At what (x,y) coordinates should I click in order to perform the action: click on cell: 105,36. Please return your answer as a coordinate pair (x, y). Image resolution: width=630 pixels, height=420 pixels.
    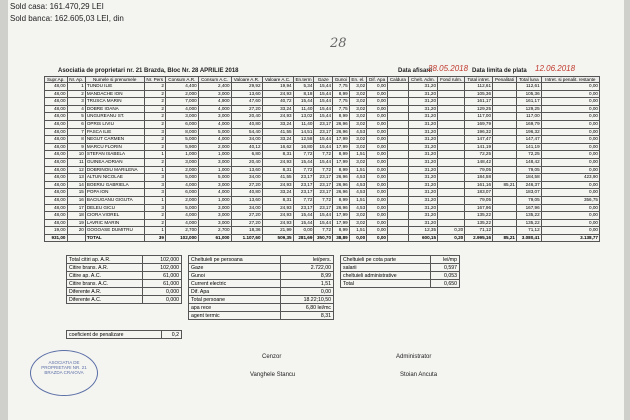
    Looking at the image, I should click on (479, 94).